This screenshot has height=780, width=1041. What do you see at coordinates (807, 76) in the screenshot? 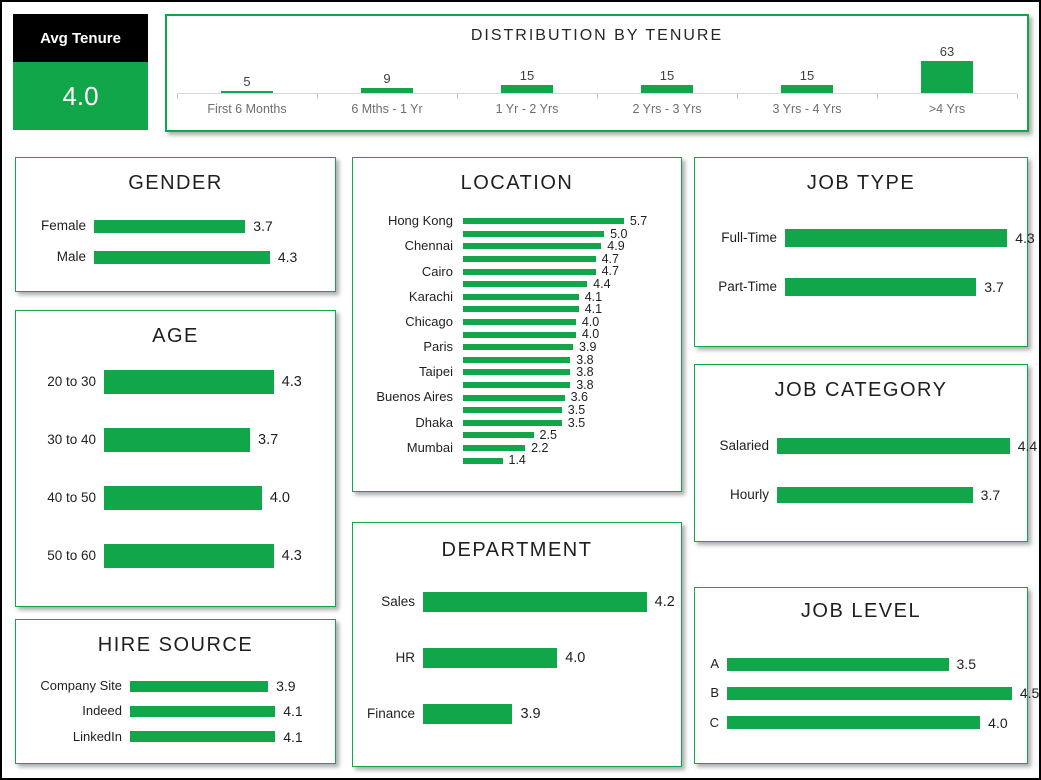
I see `value-label: 15` at bounding box center [807, 76].